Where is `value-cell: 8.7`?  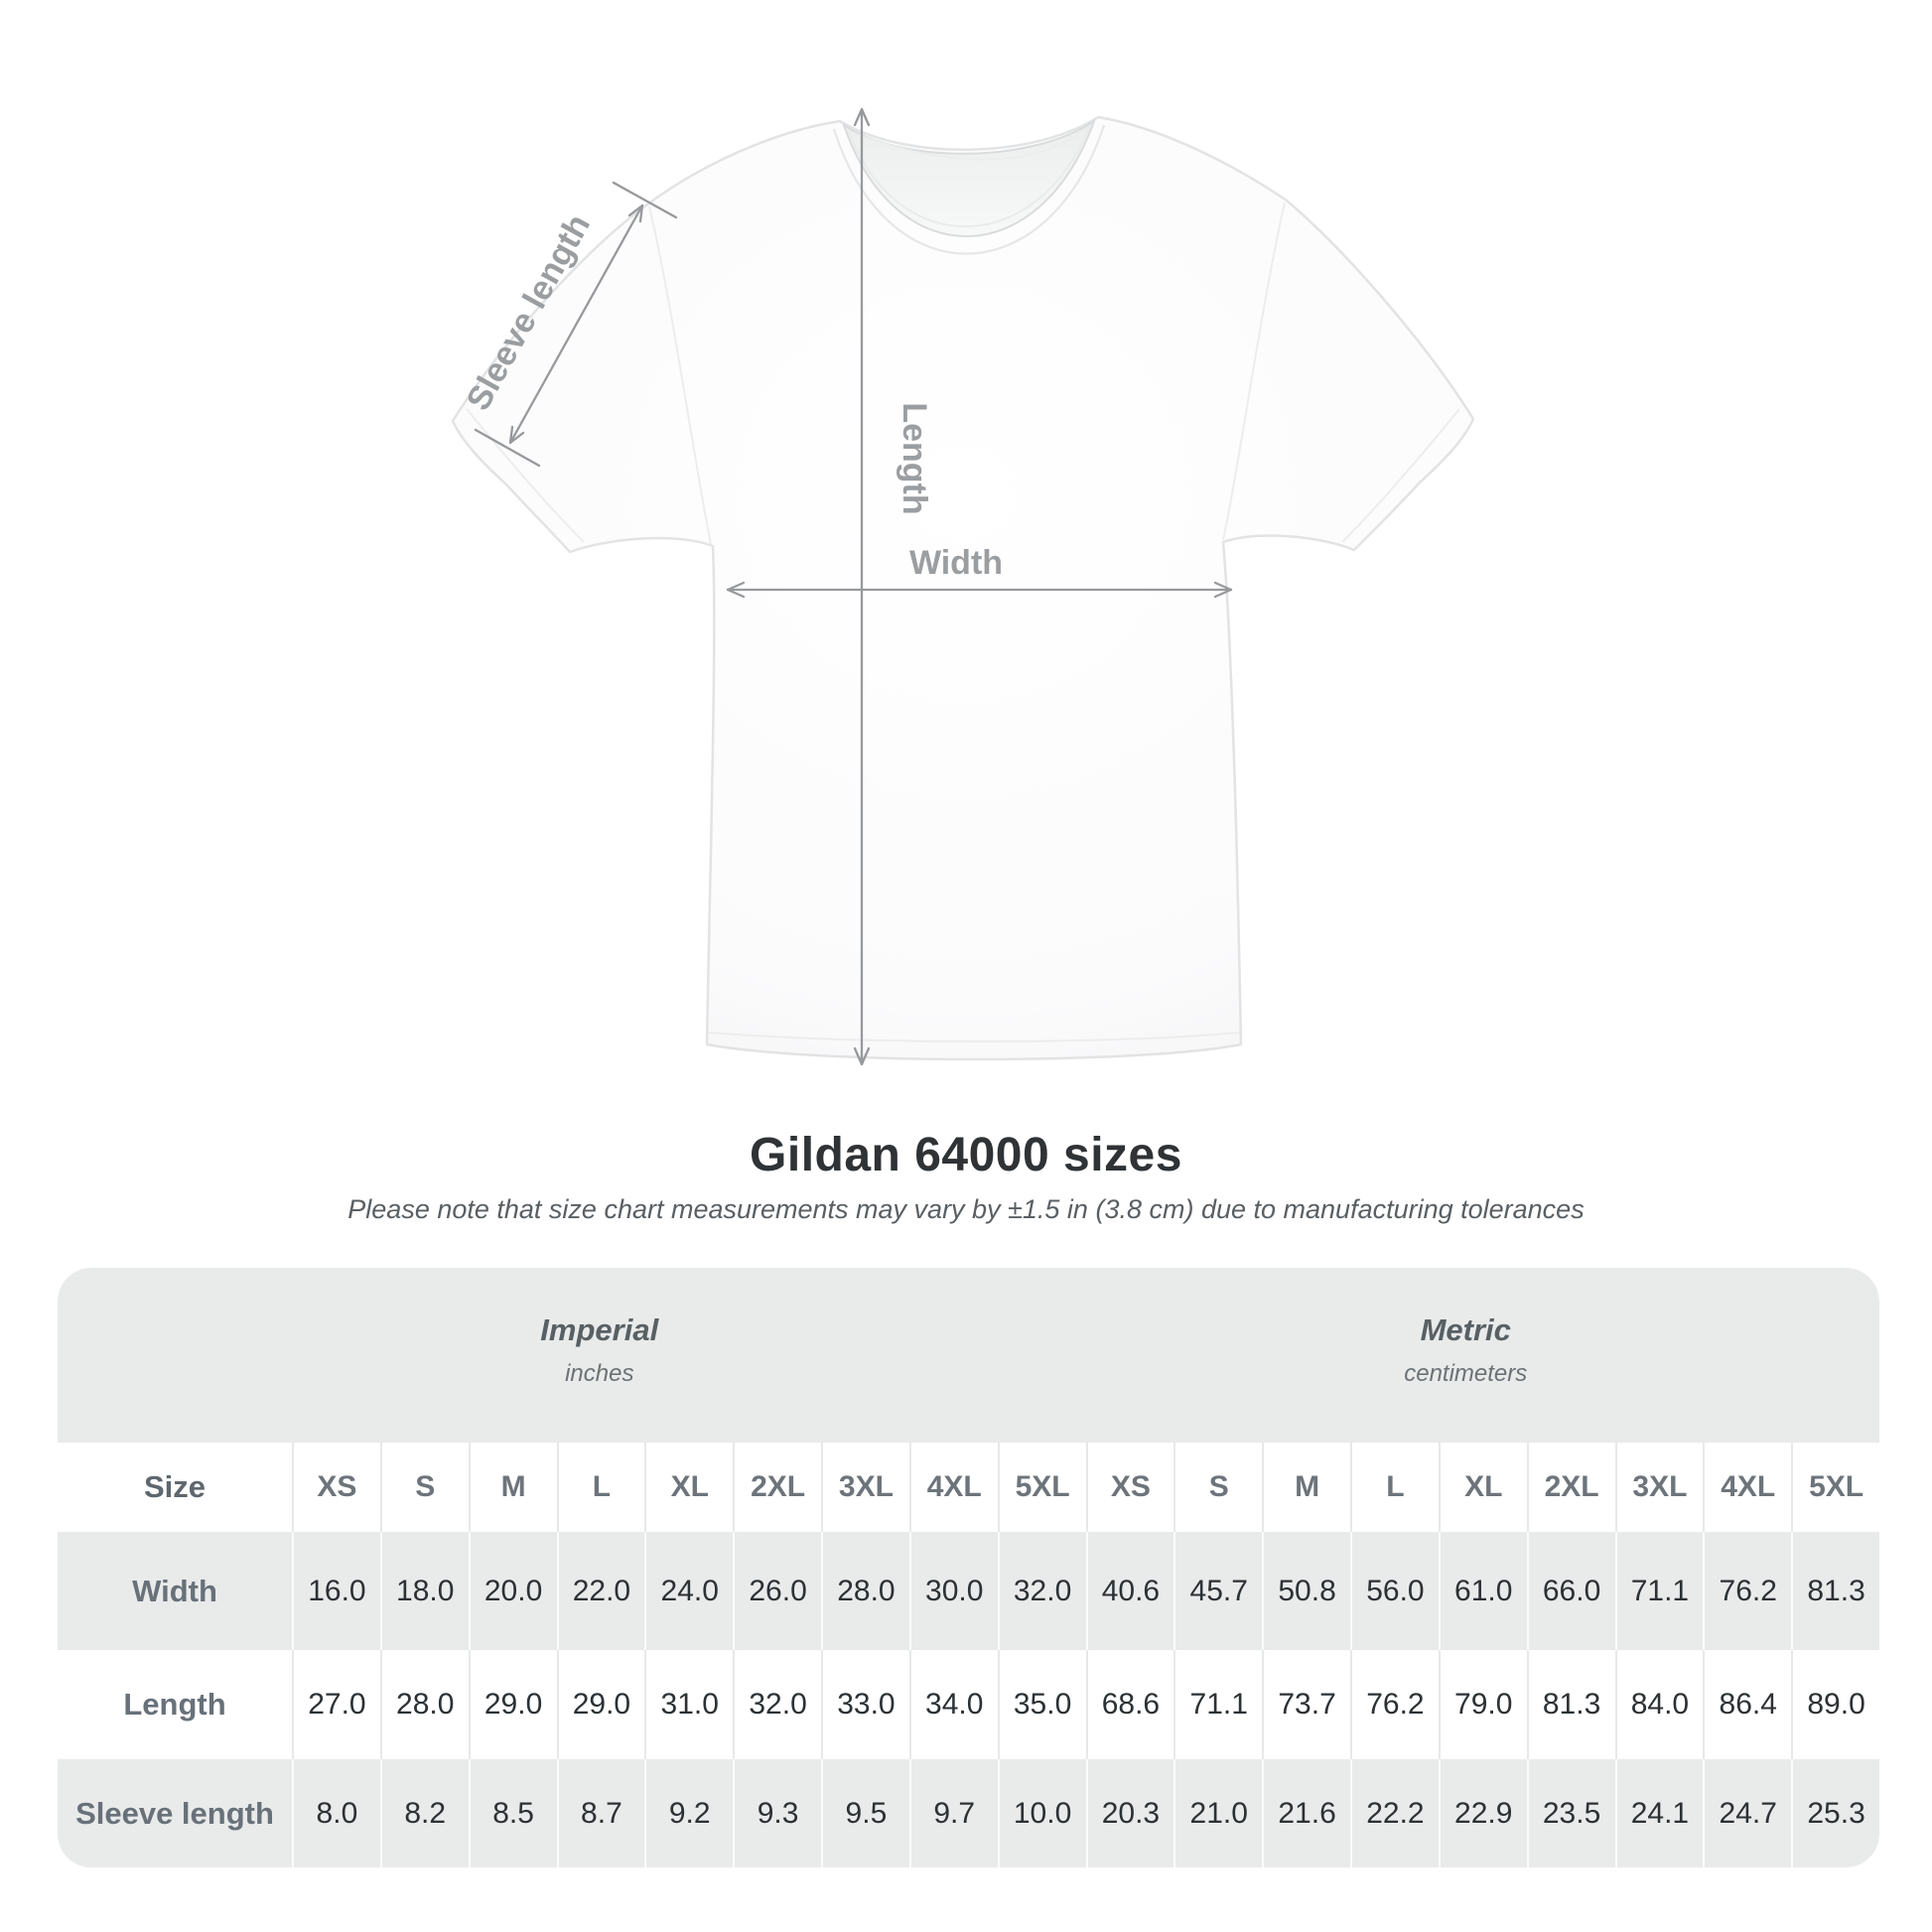 value-cell: 8.7 is located at coordinates (601, 1813).